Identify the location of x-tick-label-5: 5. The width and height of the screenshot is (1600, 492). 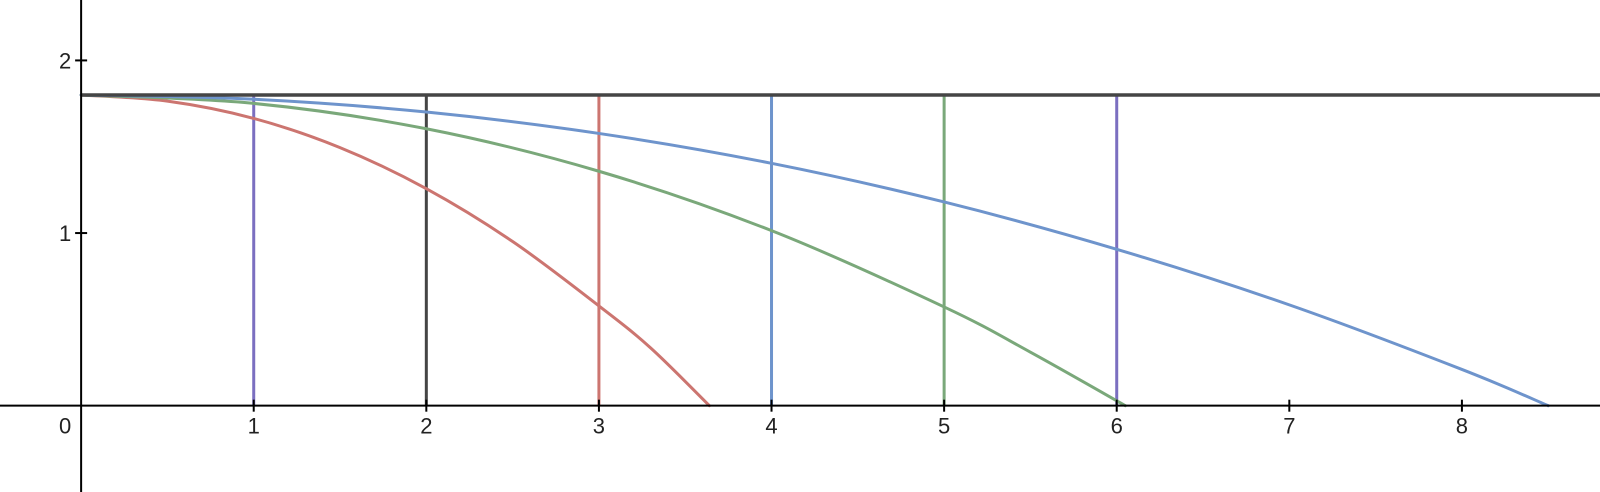
(944, 426).